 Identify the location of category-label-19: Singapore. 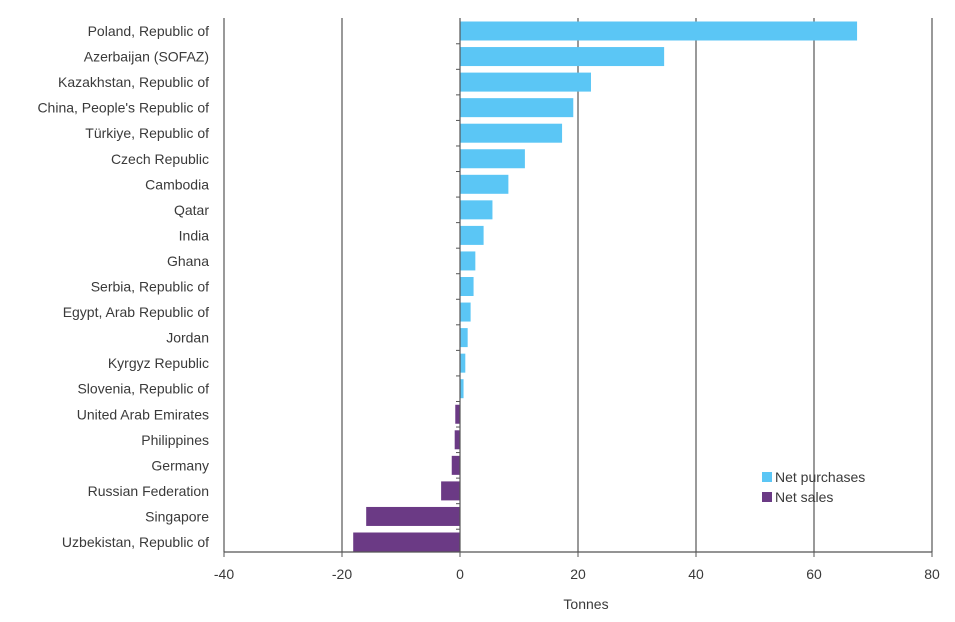
(177, 516).